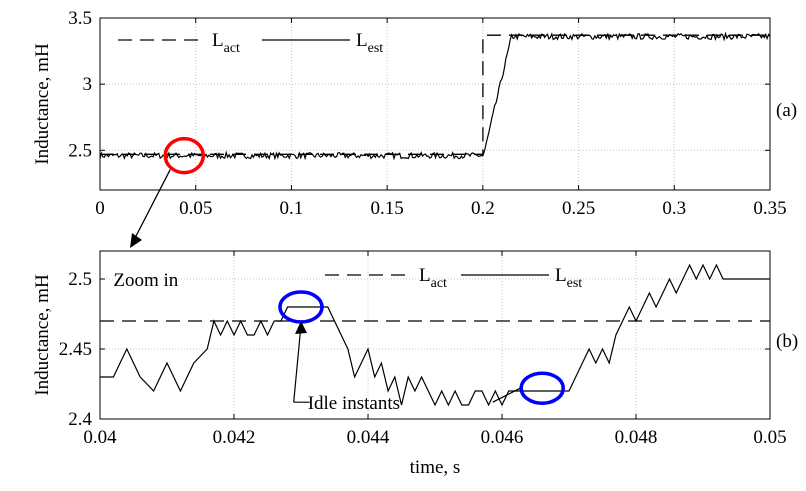 This screenshot has height=491, width=806. I want to click on x-tick-label: 0.15, so click(387, 208).